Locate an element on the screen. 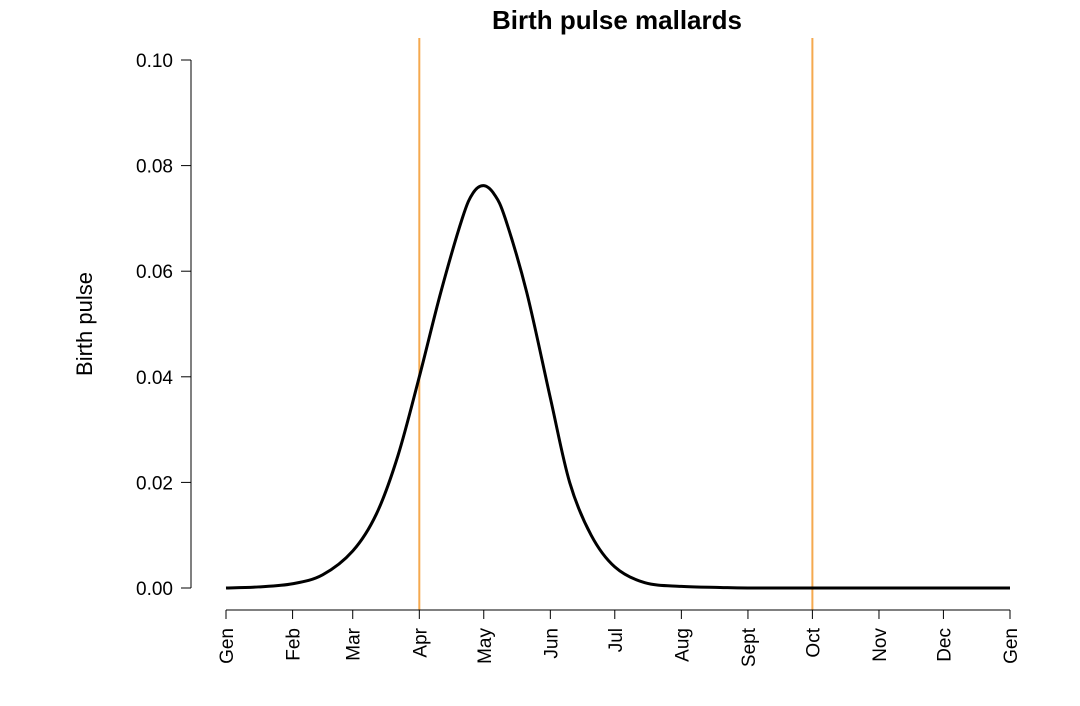 The image size is (1080, 706). x-tick-label: Jun is located at coordinates (551, 643).